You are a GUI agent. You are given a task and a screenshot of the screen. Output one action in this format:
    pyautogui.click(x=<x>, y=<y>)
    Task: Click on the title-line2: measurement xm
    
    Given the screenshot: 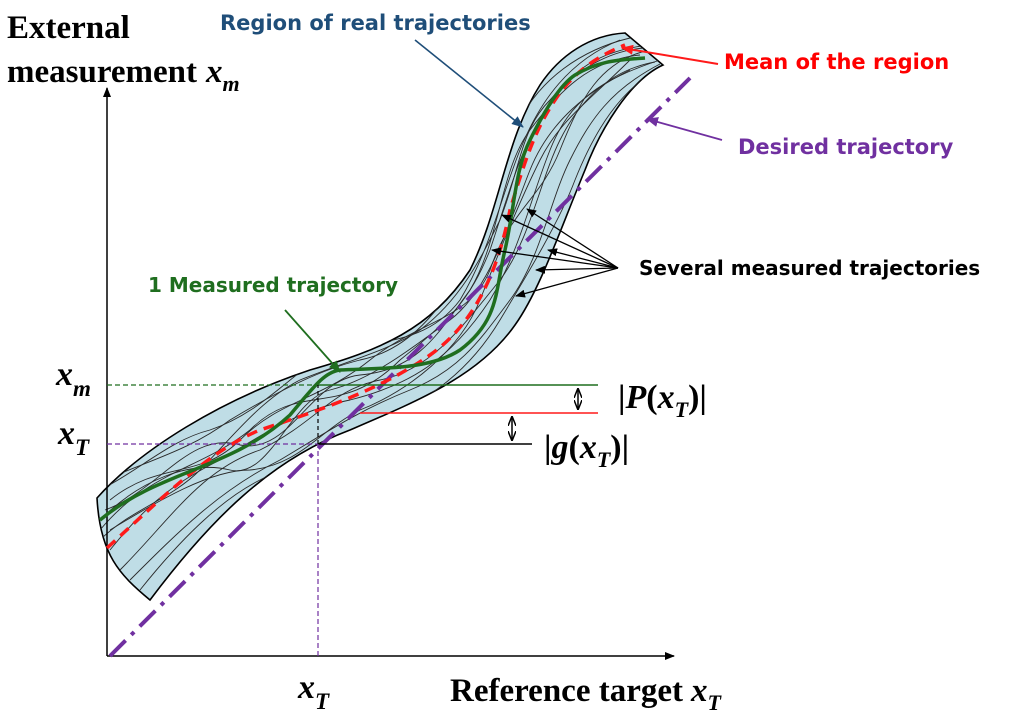 What is the action you would take?
    pyautogui.click(x=123, y=75)
    